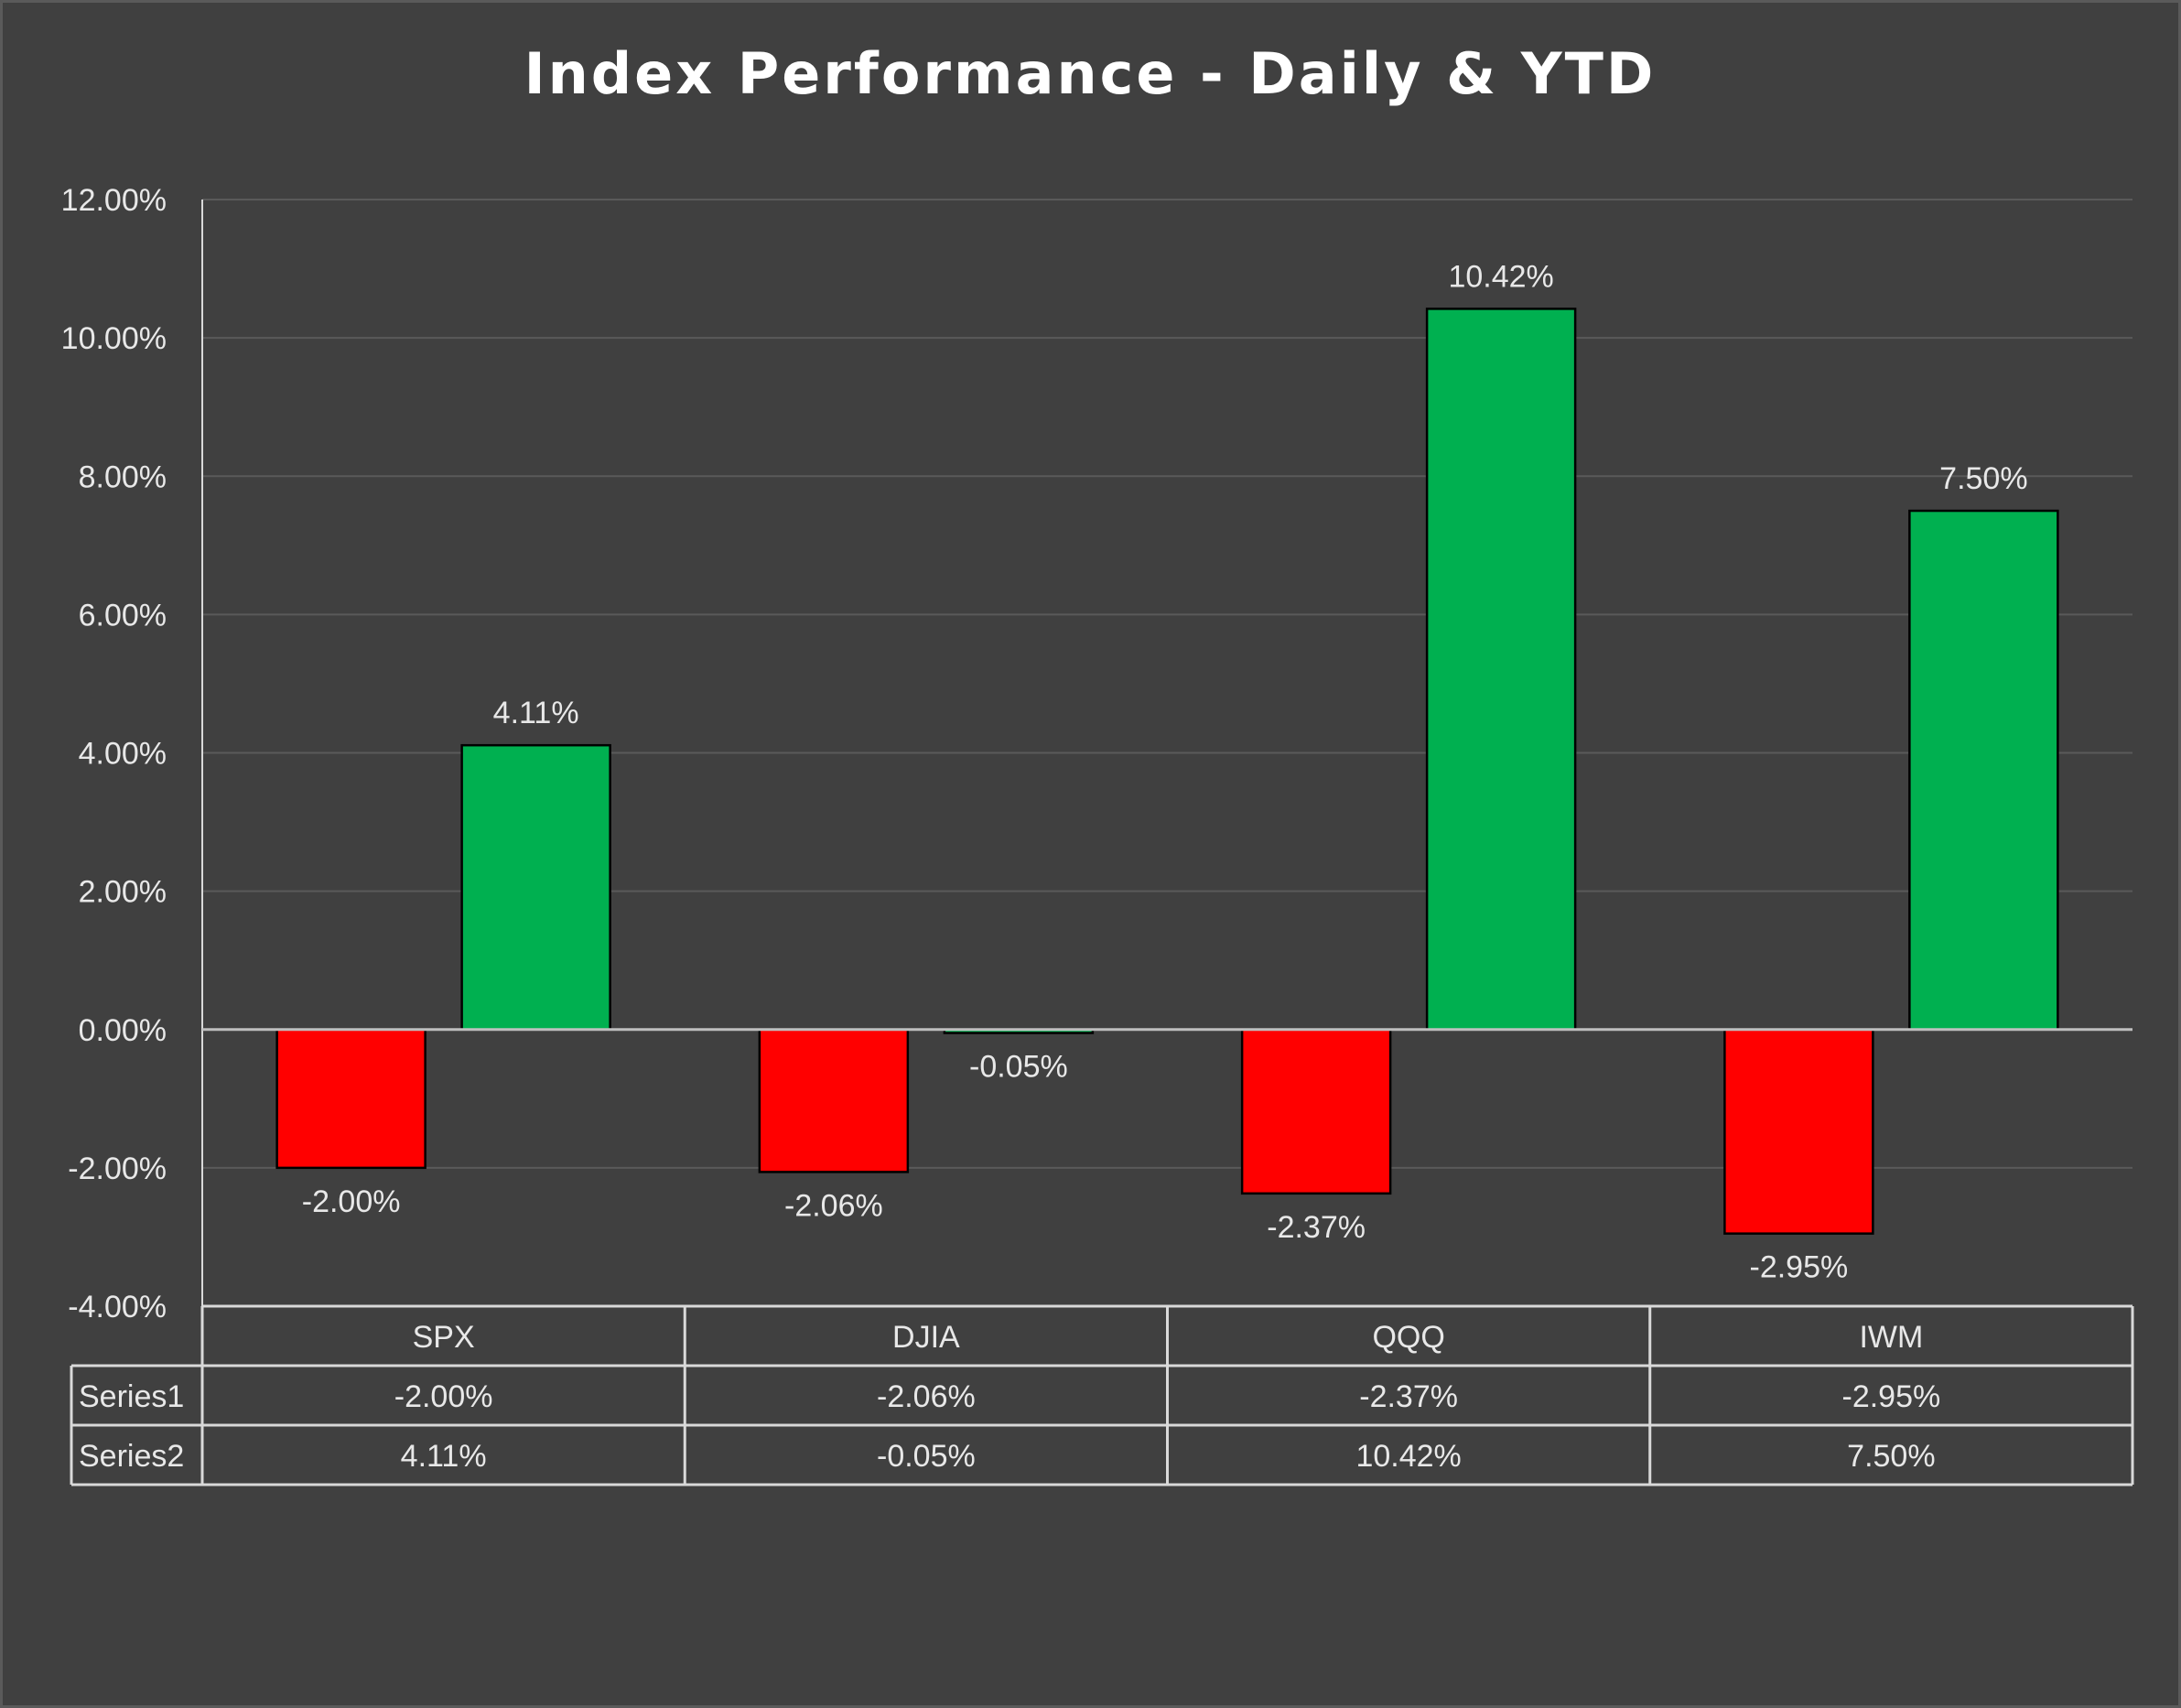 This screenshot has height=1708, width=2181. Describe the element at coordinates (1983, 478) in the screenshot. I see `data-label: 7.50%` at that location.